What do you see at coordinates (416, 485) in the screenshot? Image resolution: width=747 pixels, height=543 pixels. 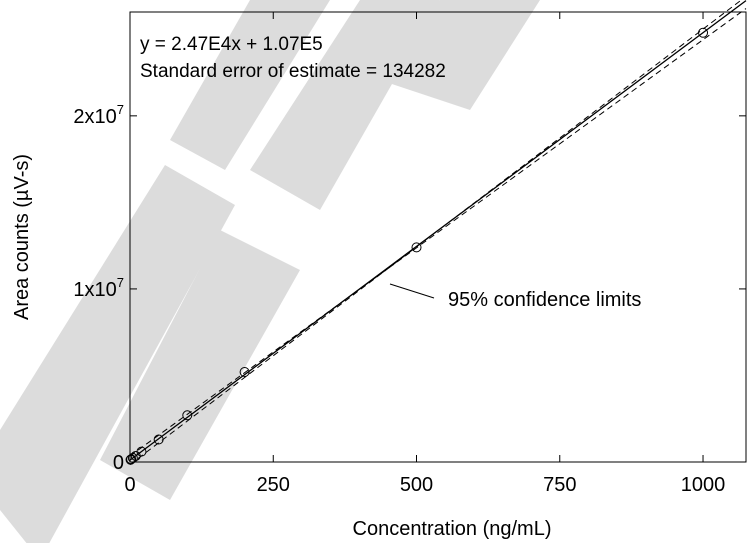 I see `x-tick-label: 500` at bounding box center [416, 485].